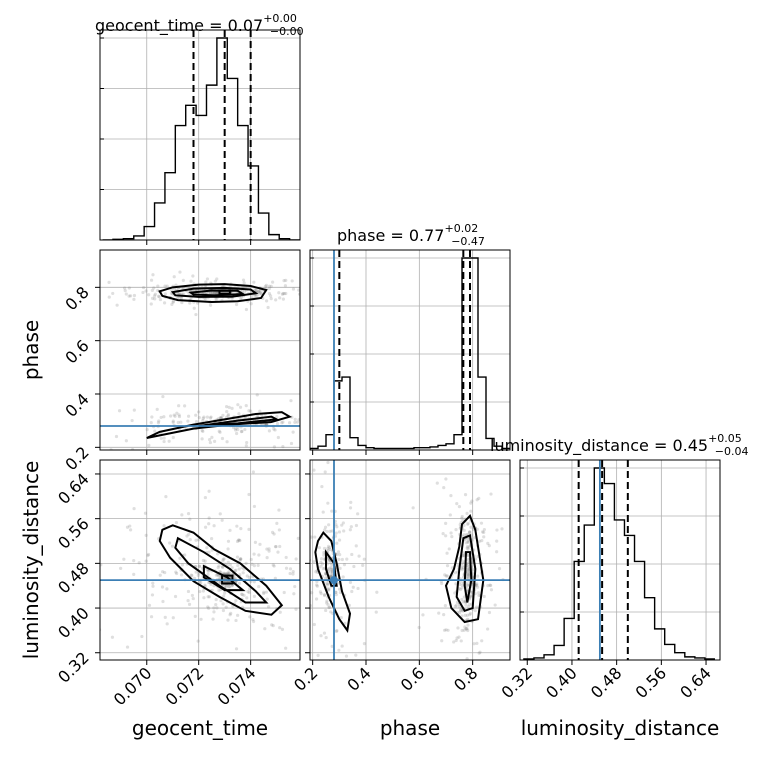 This screenshot has height=760, width=760. What do you see at coordinates (31, 350) in the screenshot?
I see `y-axis-label-phase: phase` at bounding box center [31, 350].